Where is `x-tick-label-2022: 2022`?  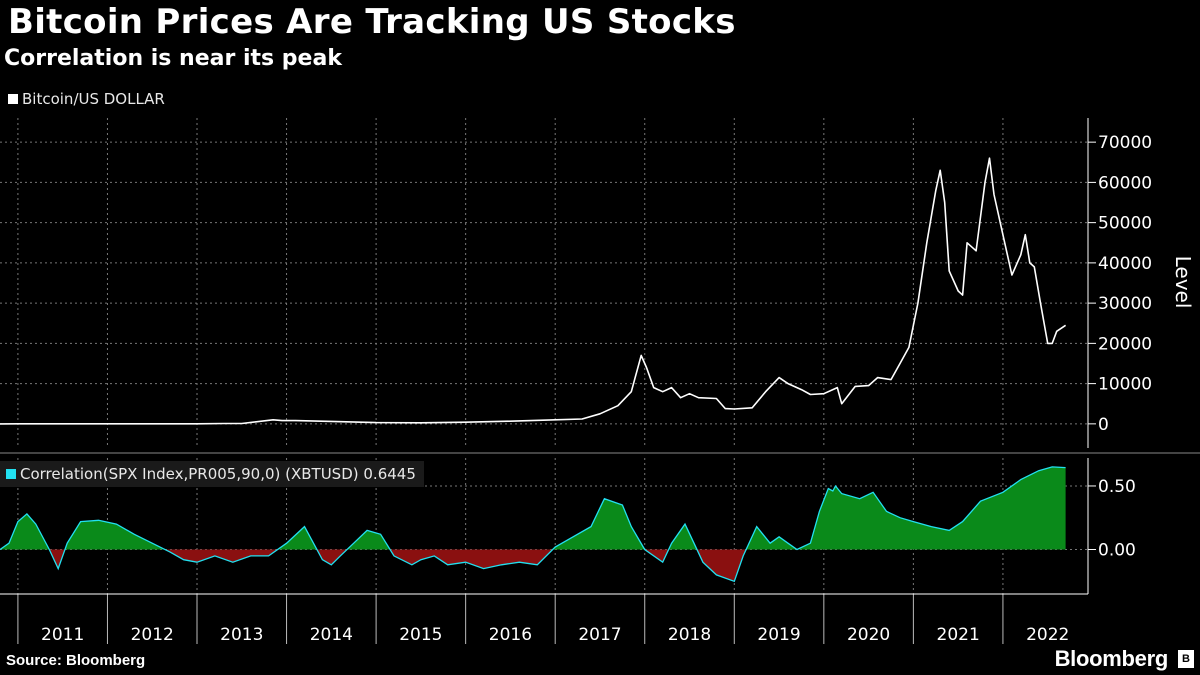 x-tick-label-2022: 2022 is located at coordinates (1047, 635).